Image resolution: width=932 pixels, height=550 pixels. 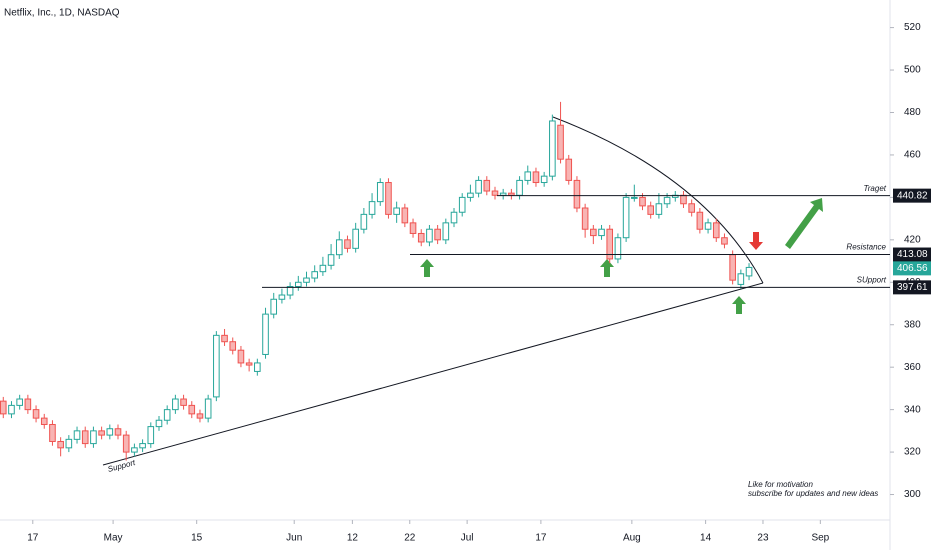 I want to click on y-tick-label: 300, so click(x=912, y=494).